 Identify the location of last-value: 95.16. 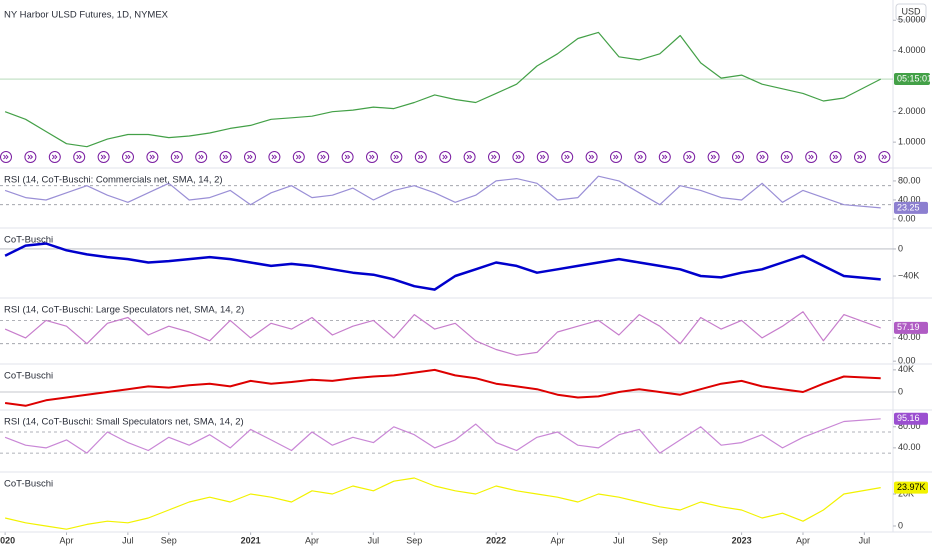
(908, 418).